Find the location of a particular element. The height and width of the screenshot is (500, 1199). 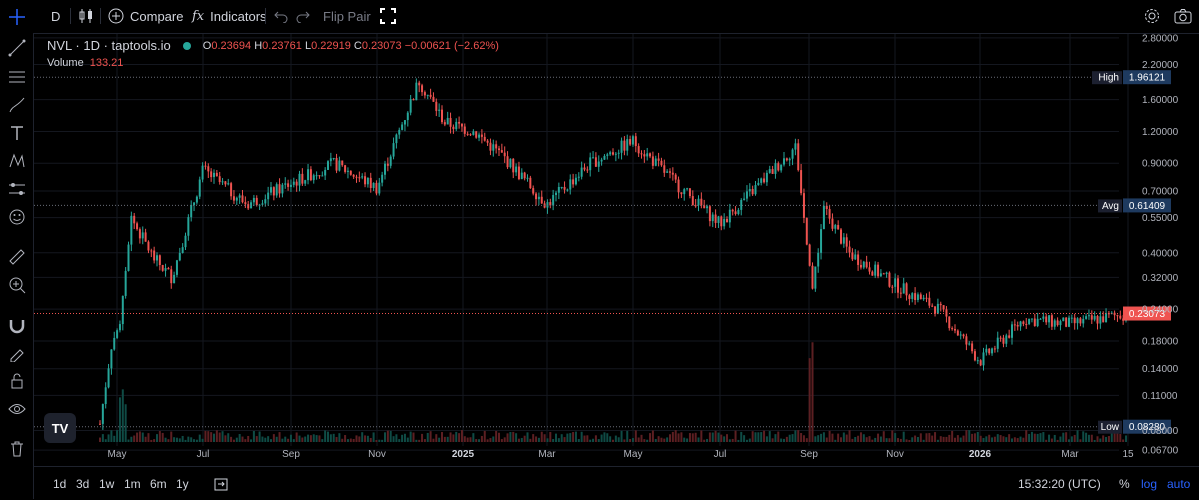

snapshot-button is located at coordinates (1183, 16).